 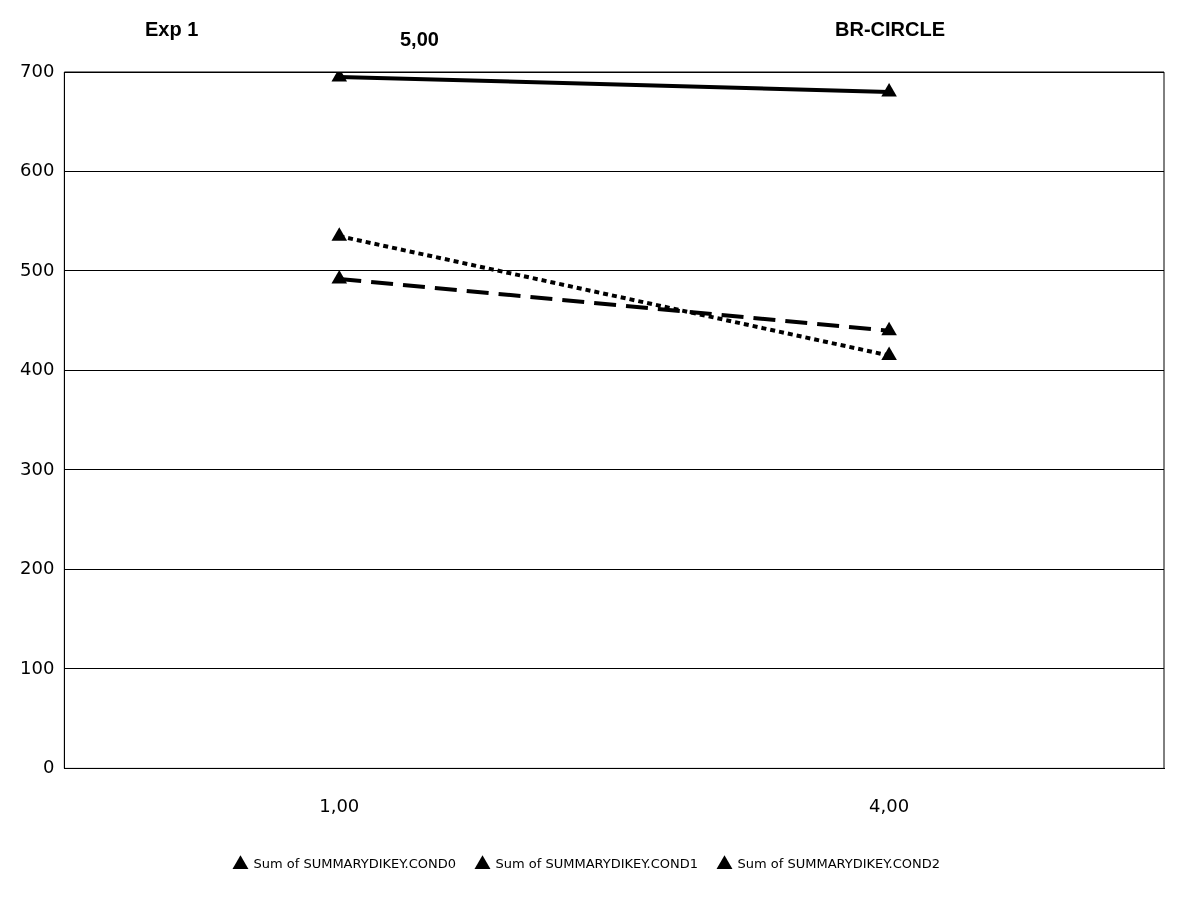 What do you see at coordinates (889, 805) in the screenshot?
I see `x-tick-label: 4,00` at bounding box center [889, 805].